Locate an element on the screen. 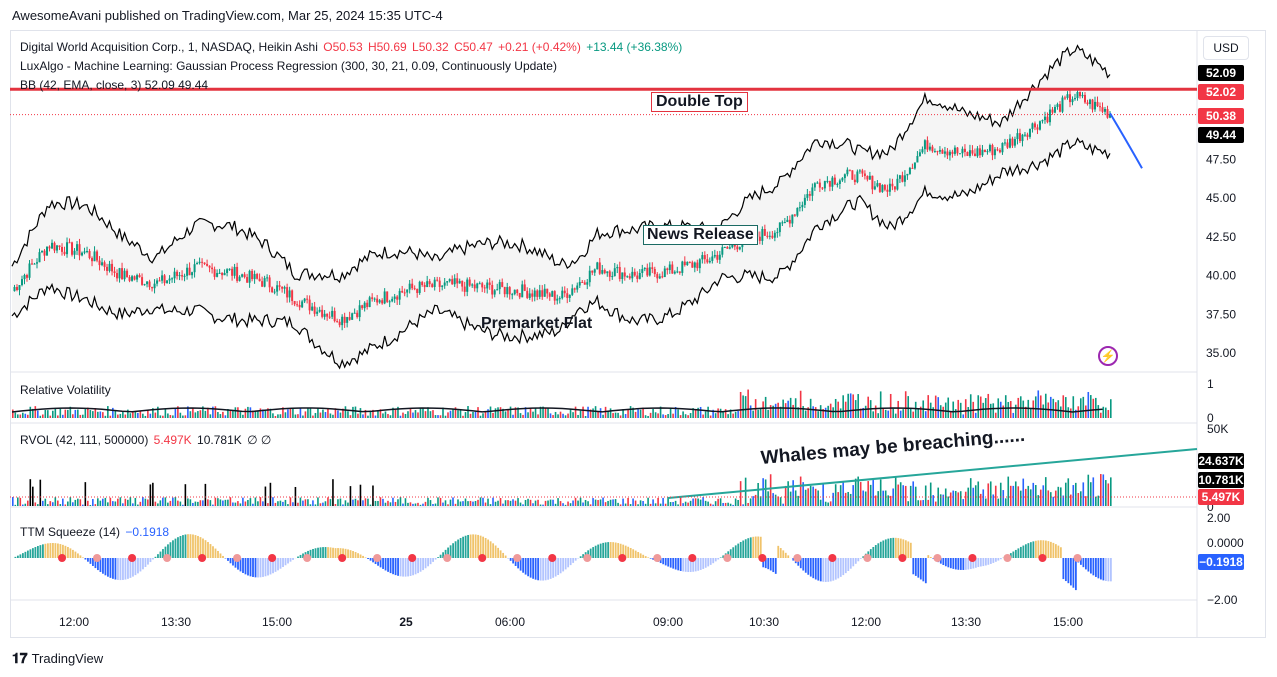 Image resolution: width=1277 pixels, height=677 pixels. premarket-flat-annotation: Premarket Flat is located at coordinates (537, 323).